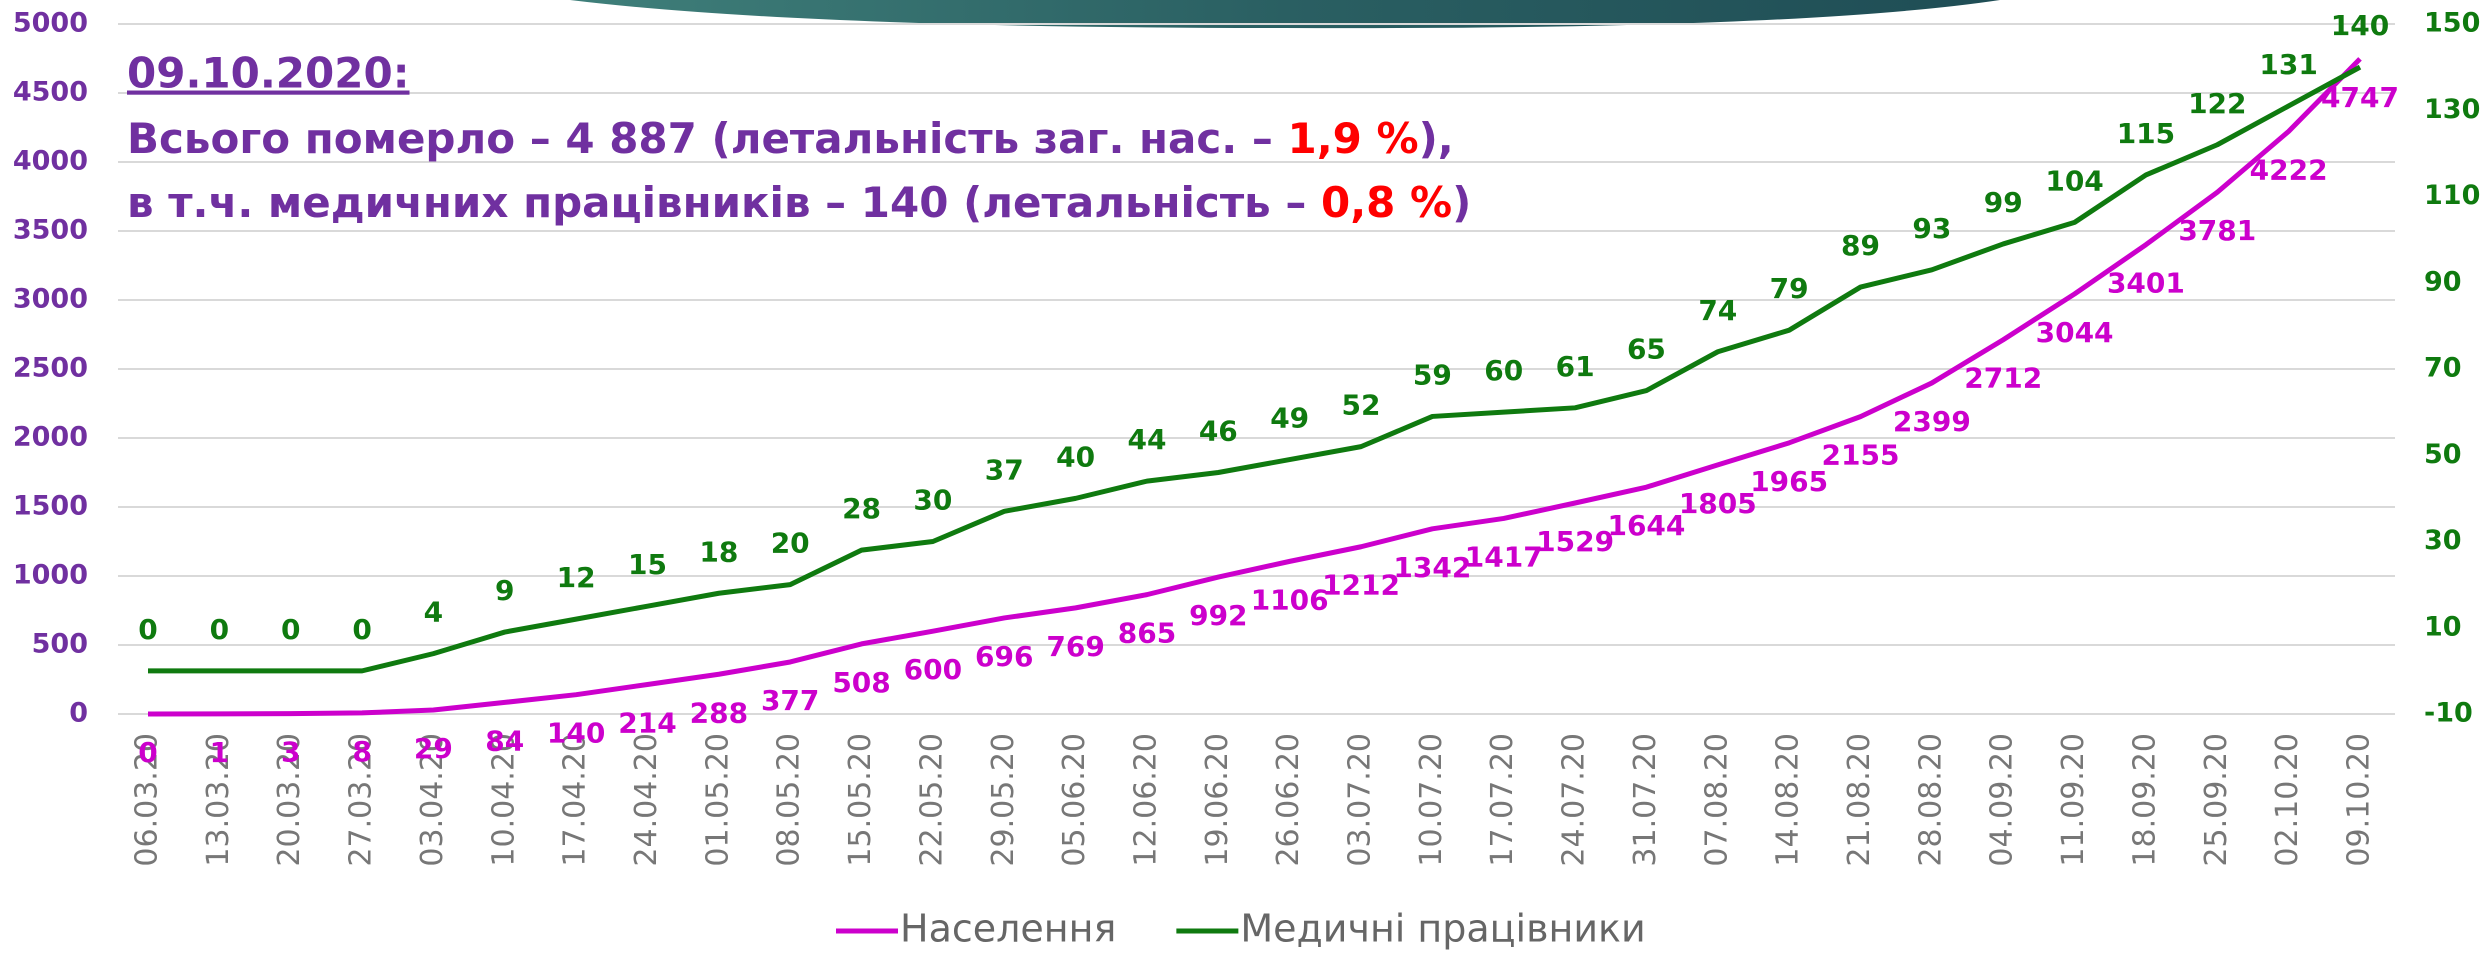 This screenshot has width=2488, height=953. Describe the element at coordinates (1218, 431) in the screenshot. I see `data-label: 46` at that location.